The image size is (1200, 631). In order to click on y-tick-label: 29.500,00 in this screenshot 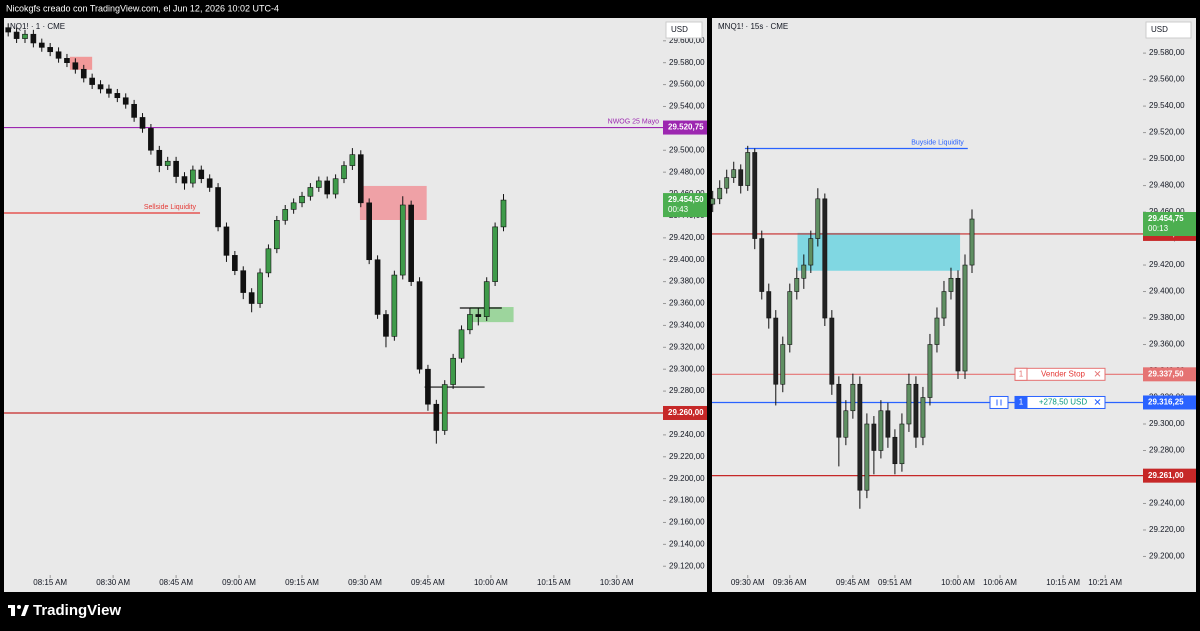, I will do `click(687, 149)`.